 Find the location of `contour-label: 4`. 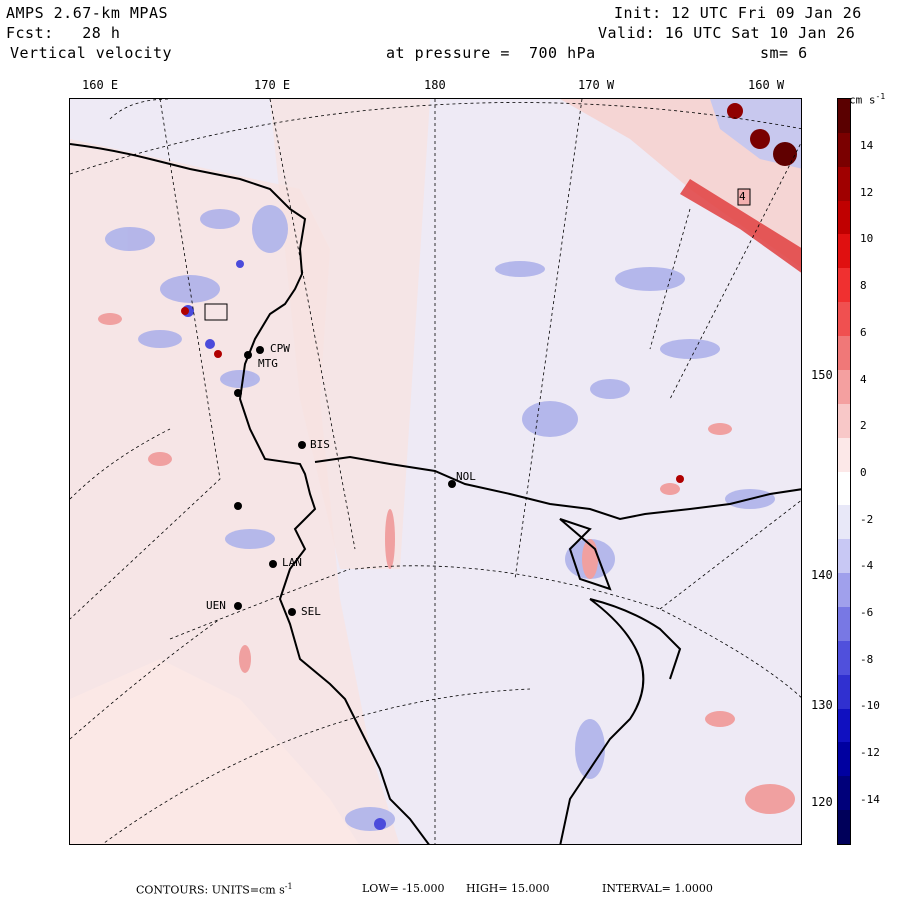

contour-label: 4 is located at coordinates (742, 196).